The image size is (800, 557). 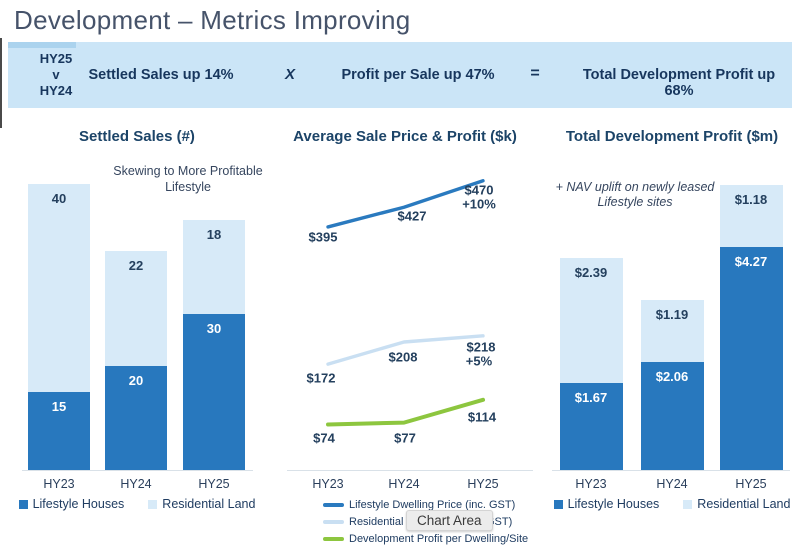 I want to click on residential-land-price-value-label: $172, so click(x=321, y=378).